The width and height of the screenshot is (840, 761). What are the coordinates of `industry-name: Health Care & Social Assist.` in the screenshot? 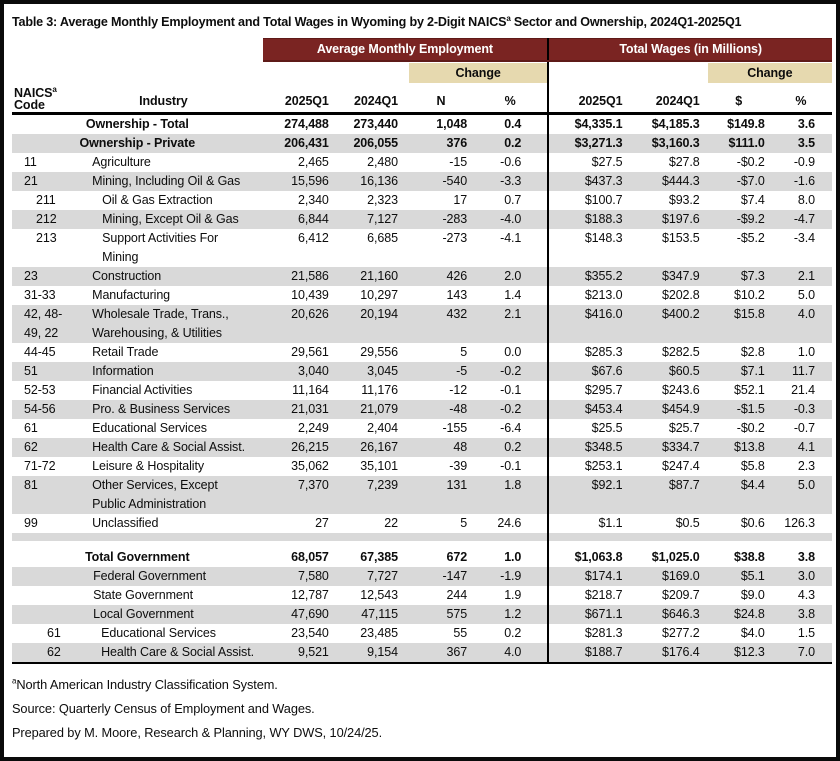 It's located at (163, 653).